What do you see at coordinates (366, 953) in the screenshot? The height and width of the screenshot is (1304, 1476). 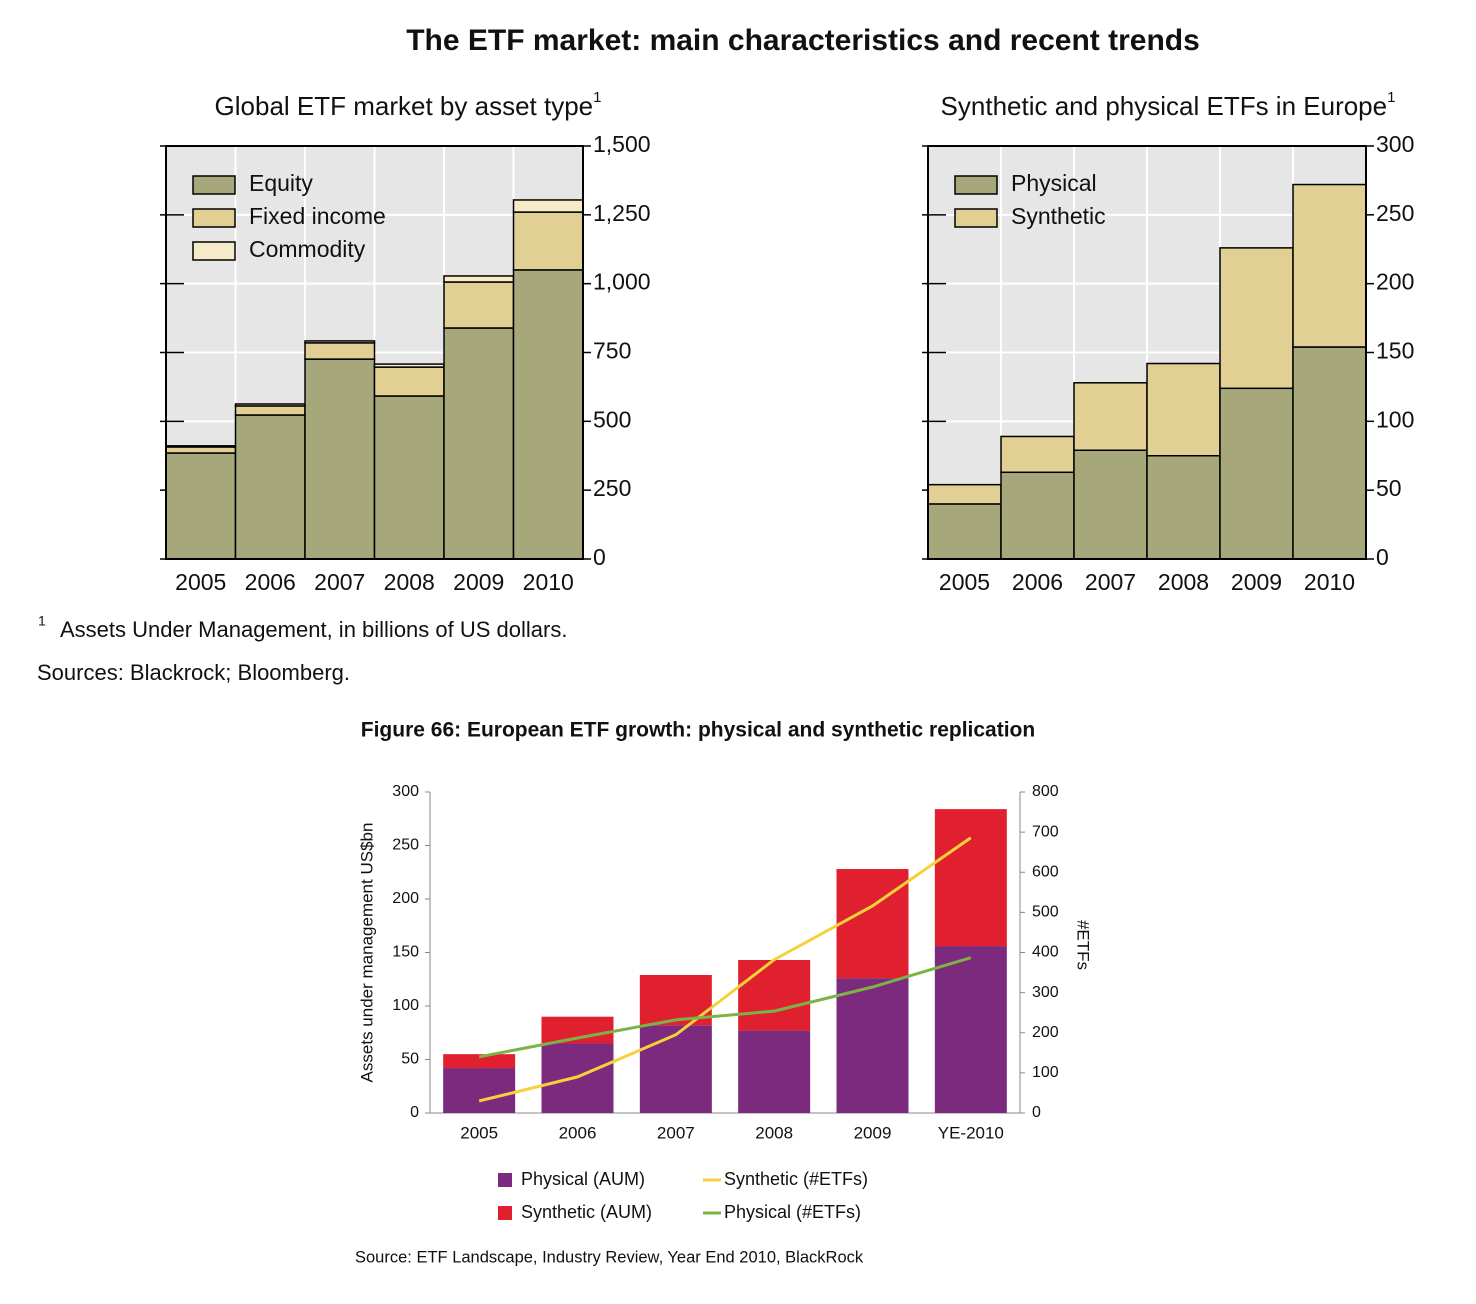 I see `y-axis-label: Assets under management US$bn` at bounding box center [366, 953].